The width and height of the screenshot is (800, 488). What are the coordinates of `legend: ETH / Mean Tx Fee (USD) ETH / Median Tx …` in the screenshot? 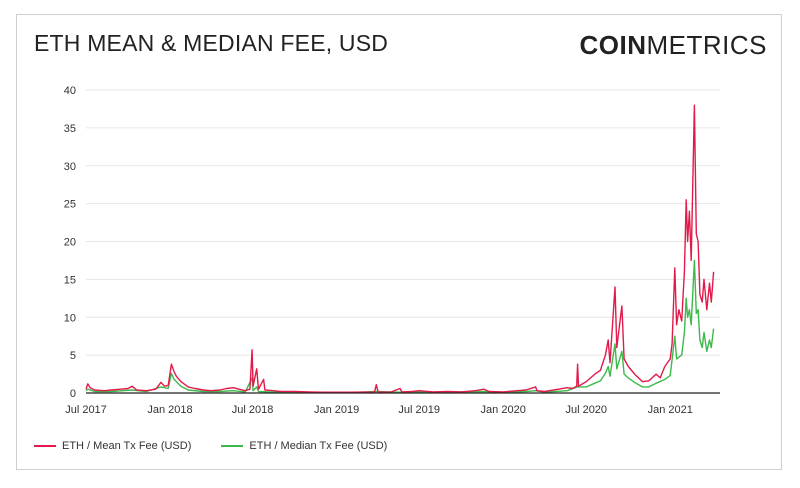 It's located at (210, 446).